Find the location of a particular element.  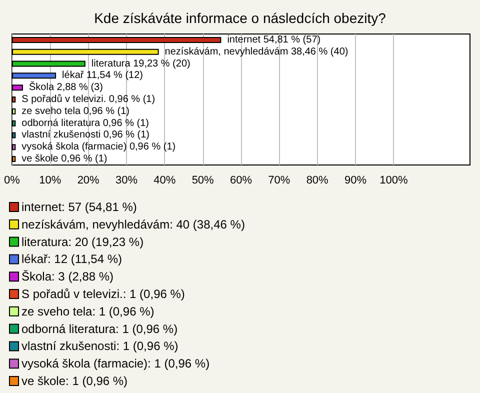

data-label: lékař 11,54 % (12) is located at coordinates (103, 76).